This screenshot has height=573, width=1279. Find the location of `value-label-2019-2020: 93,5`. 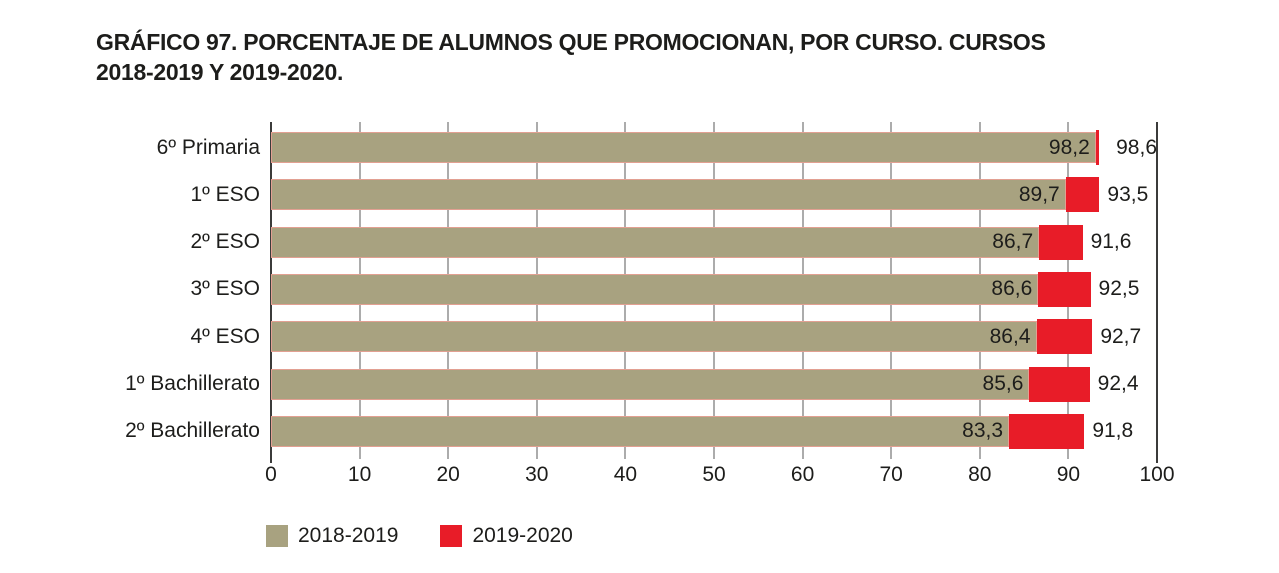

value-label-2019-2020: 93,5 is located at coordinates (1128, 194).